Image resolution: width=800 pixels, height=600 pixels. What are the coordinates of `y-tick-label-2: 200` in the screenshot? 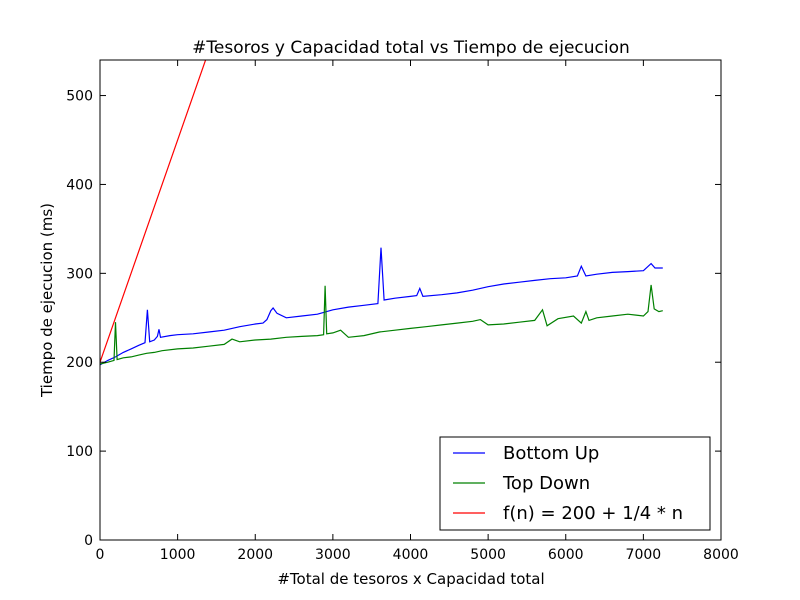 It's located at (79, 363).